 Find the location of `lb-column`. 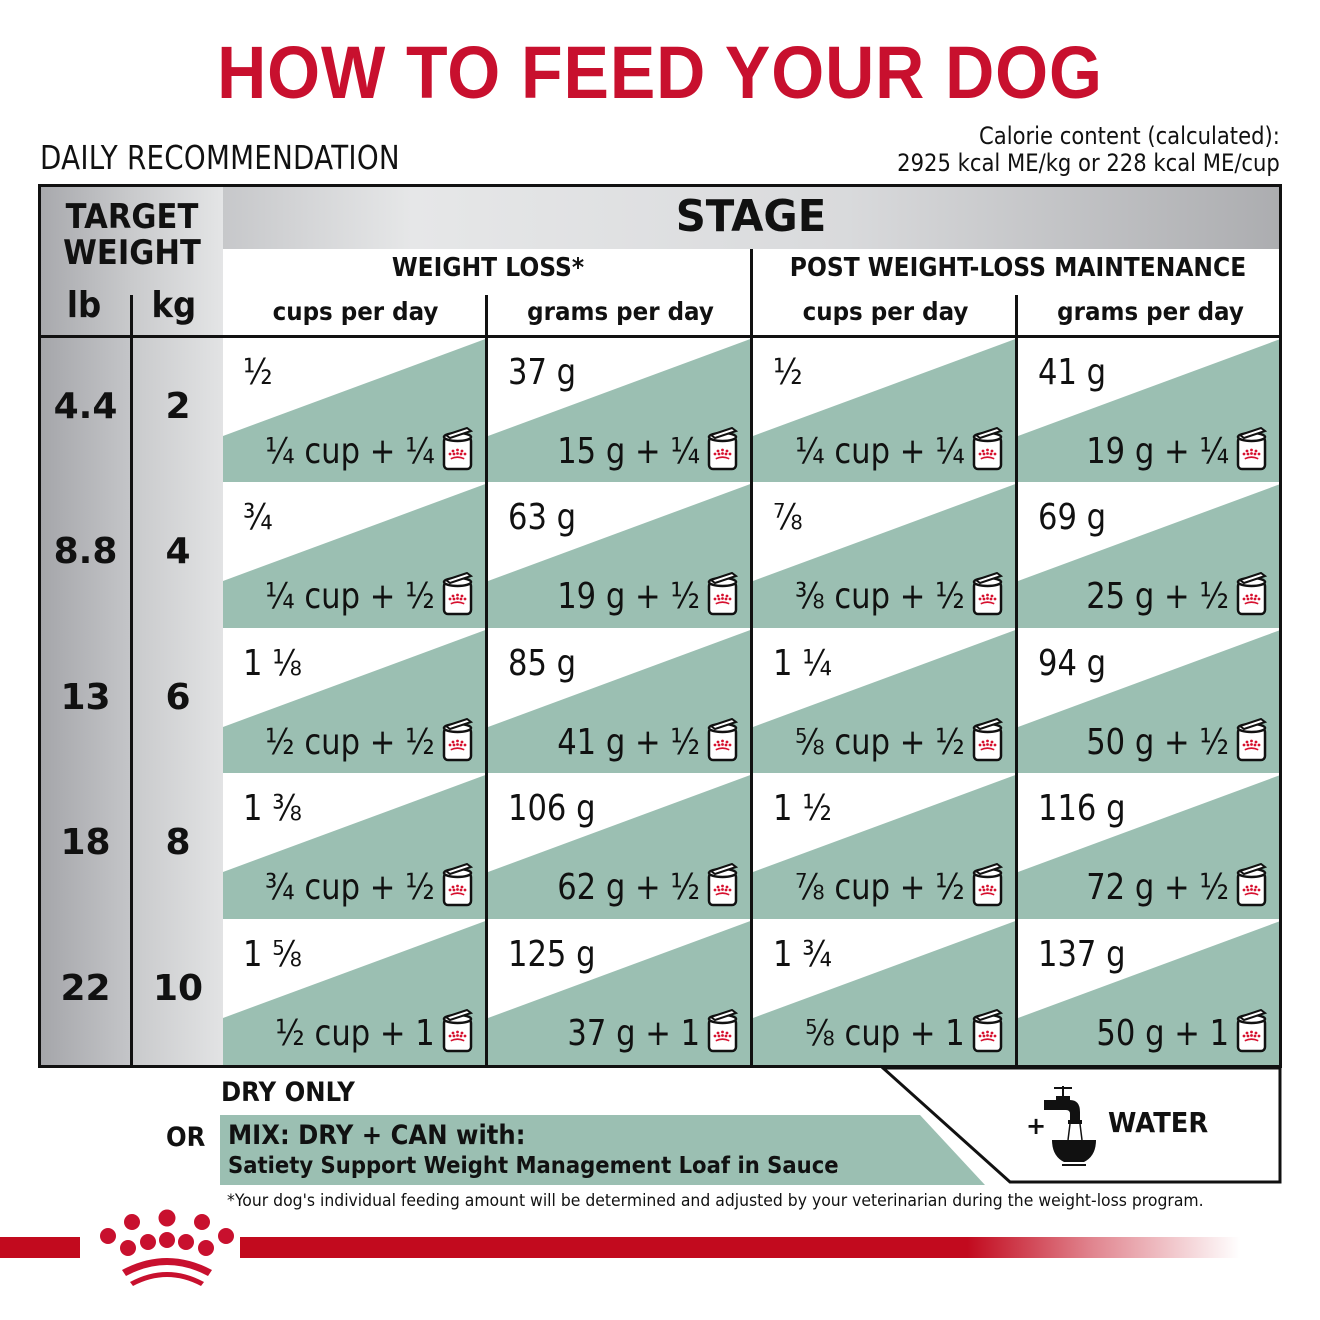

lb-column is located at coordinates (85, 701).